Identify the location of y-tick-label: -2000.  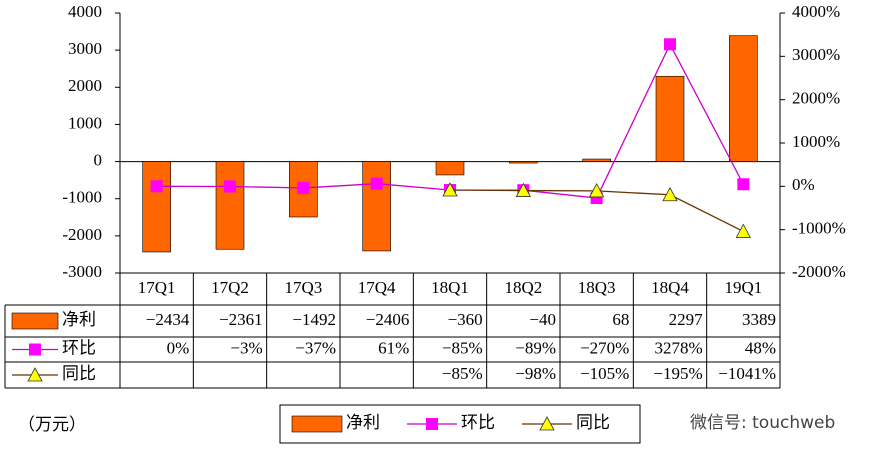
(82, 234).